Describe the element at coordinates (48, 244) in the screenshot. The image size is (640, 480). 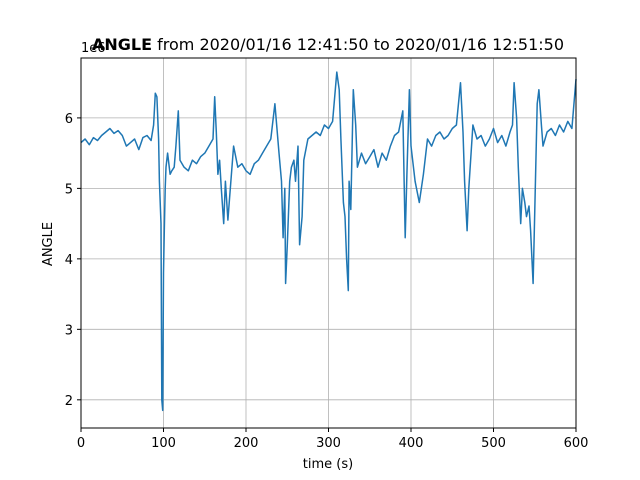
I see `y-axis-label: ANGLE` at that location.